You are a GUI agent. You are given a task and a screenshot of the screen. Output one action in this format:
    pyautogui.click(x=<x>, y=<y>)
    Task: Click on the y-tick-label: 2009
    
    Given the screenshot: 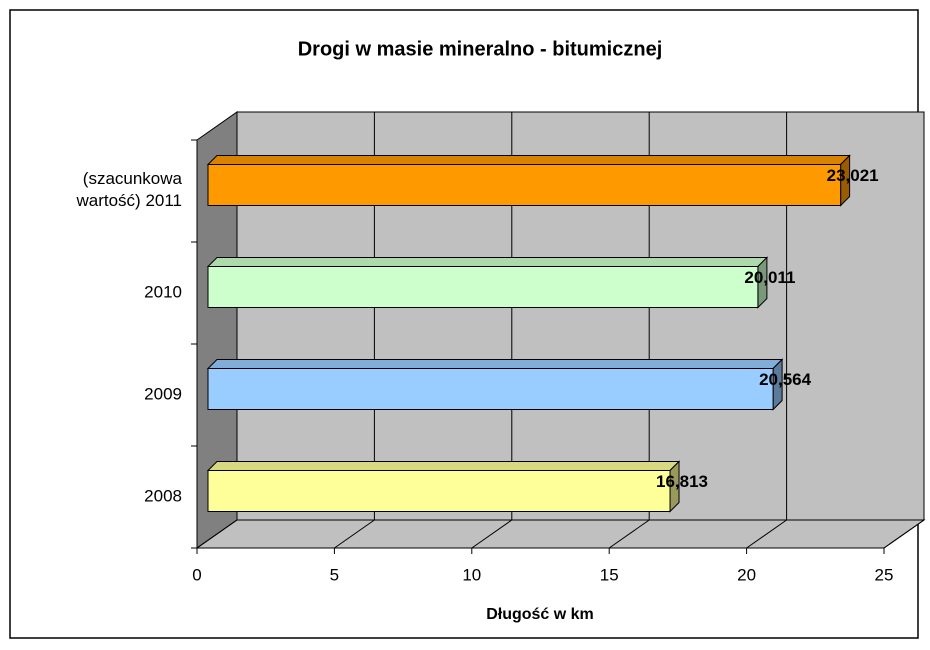 What is the action you would take?
    pyautogui.click(x=163, y=393)
    